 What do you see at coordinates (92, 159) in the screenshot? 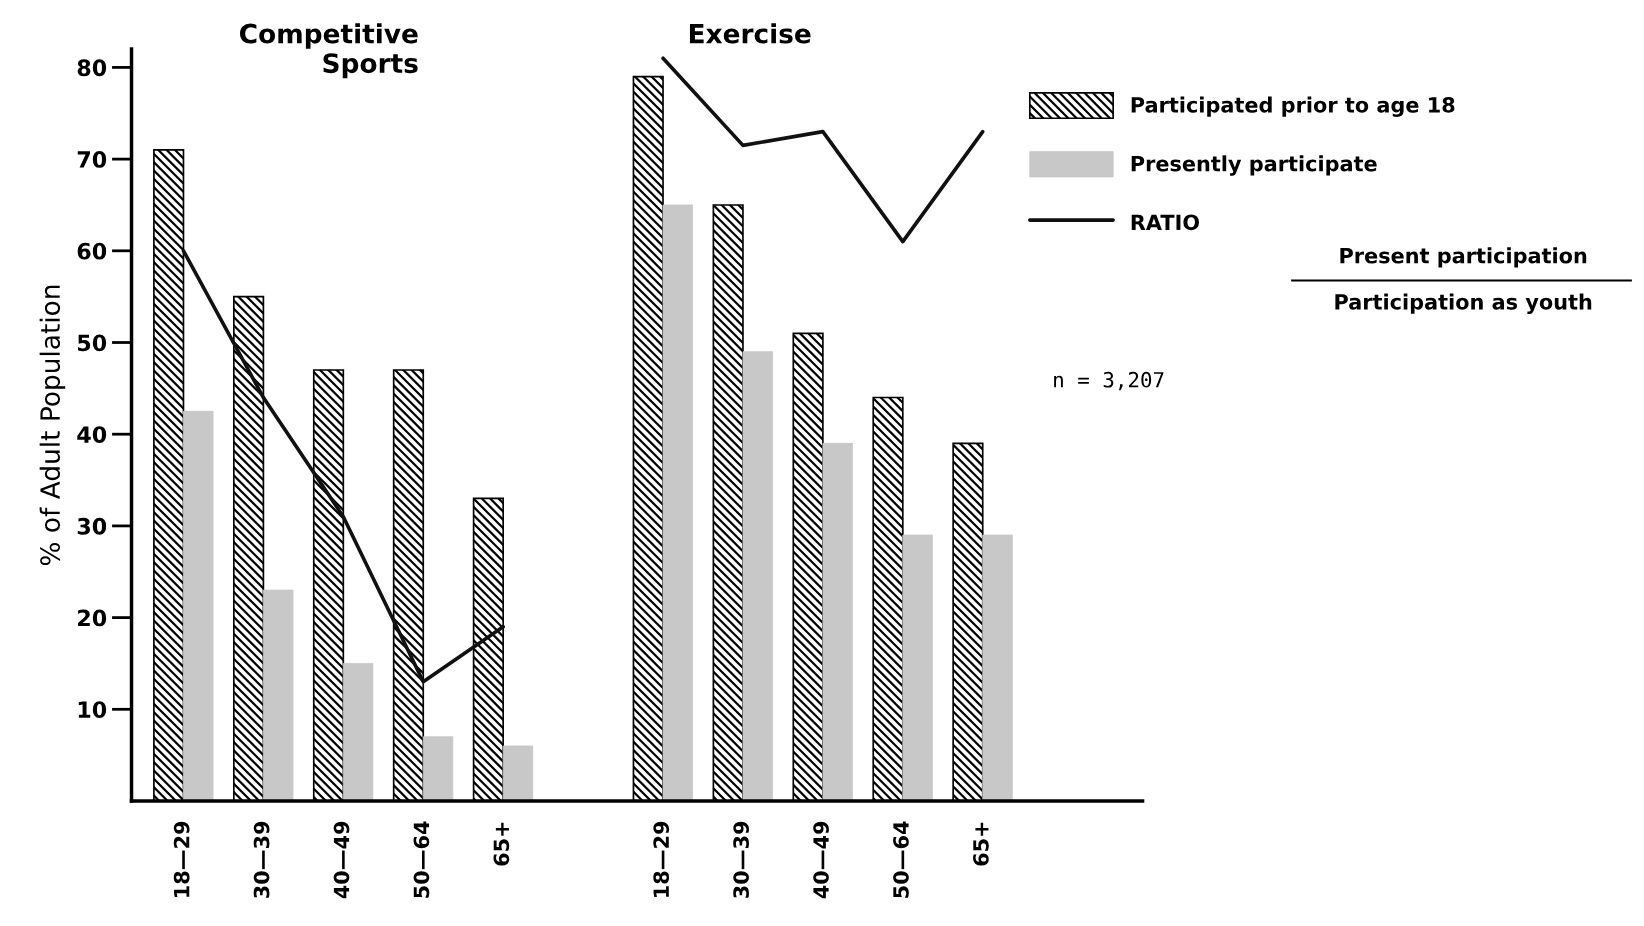
I see `y-tick-label: 70` at bounding box center [92, 159].